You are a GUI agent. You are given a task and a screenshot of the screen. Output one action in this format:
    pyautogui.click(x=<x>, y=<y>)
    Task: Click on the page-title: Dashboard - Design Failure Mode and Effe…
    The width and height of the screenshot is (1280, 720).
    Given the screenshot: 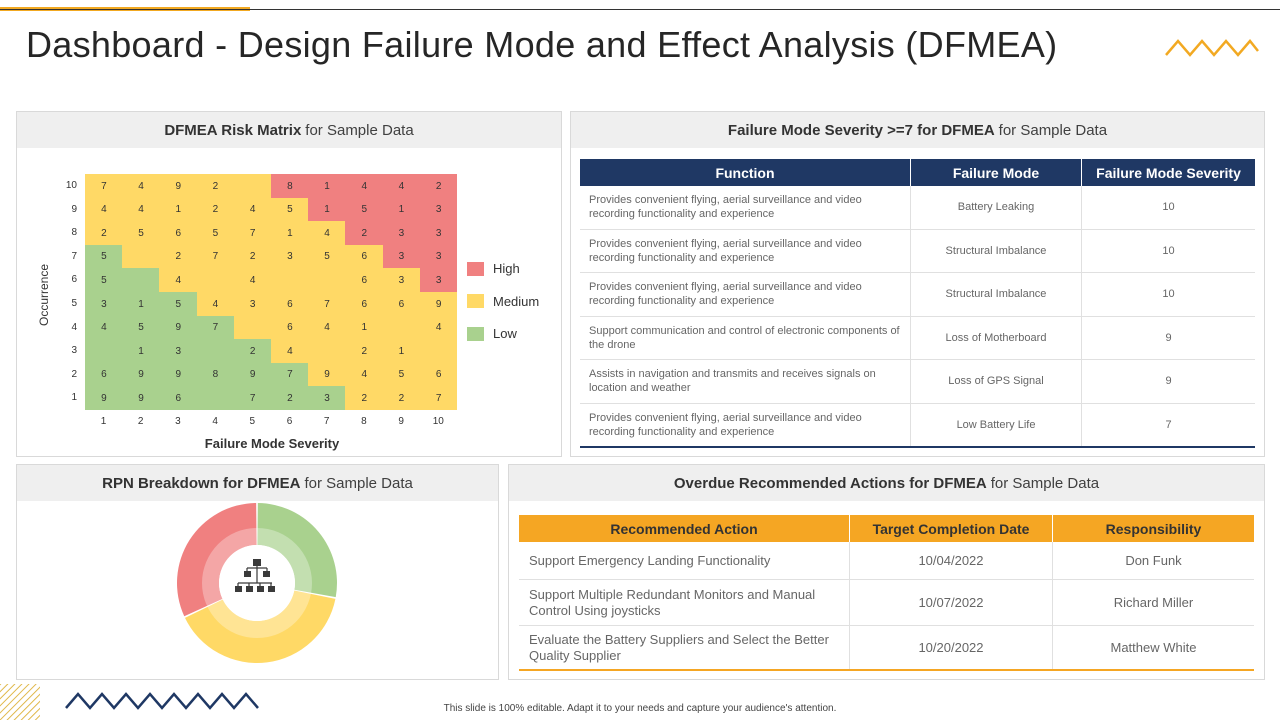 What is the action you would take?
    pyautogui.click(x=542, y=44)
    